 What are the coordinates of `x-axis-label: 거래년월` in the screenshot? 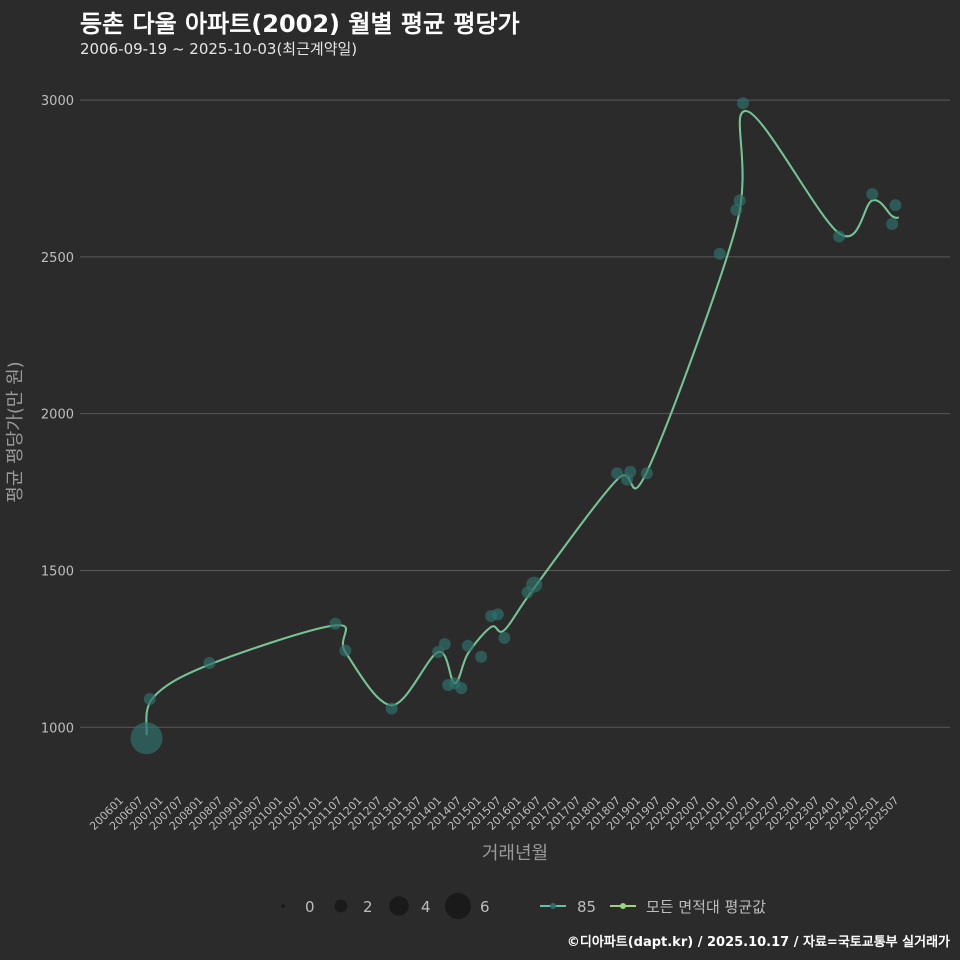 It's located at (515, 853).